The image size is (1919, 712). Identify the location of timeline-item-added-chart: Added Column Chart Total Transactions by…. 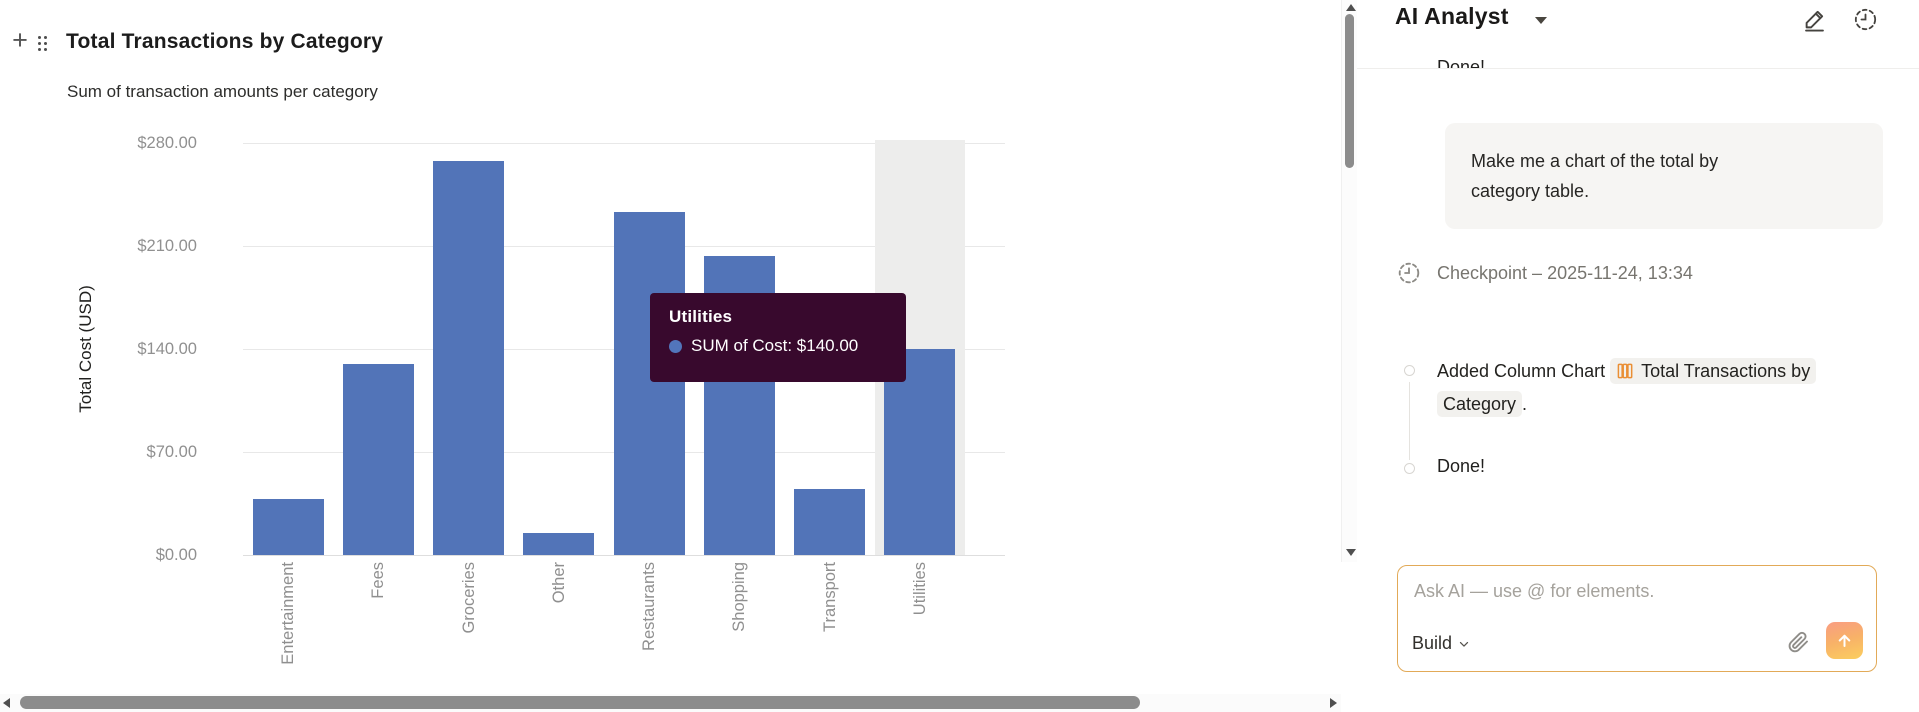
(1627, 388).